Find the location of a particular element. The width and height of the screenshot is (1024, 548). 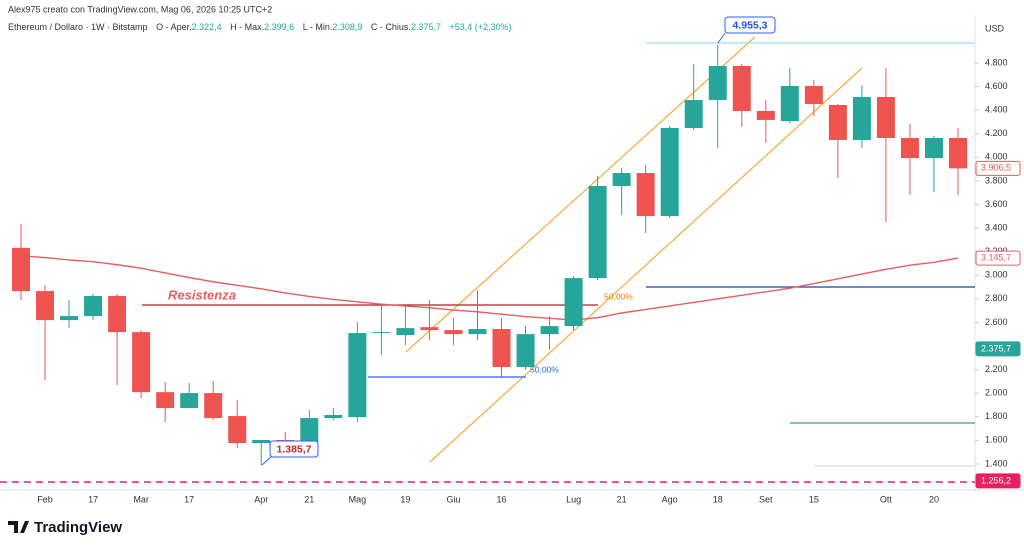

y-tick-label: 3.000 is located at coordinates (996, 275).